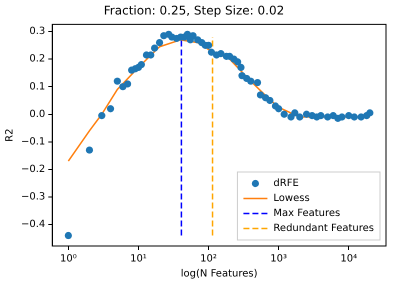 This screenshot has height=282, width=394. What do you see at coordinates (10, 135) in the screenshot?
I see `y-axis-title: R2` at bounding box center [10, 135].